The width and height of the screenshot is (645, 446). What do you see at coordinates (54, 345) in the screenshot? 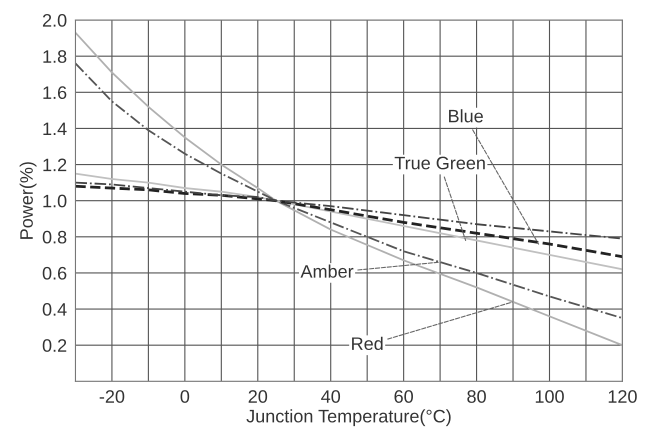
I see `y-tick-label: 0.2` at bounding box center [54, 345].